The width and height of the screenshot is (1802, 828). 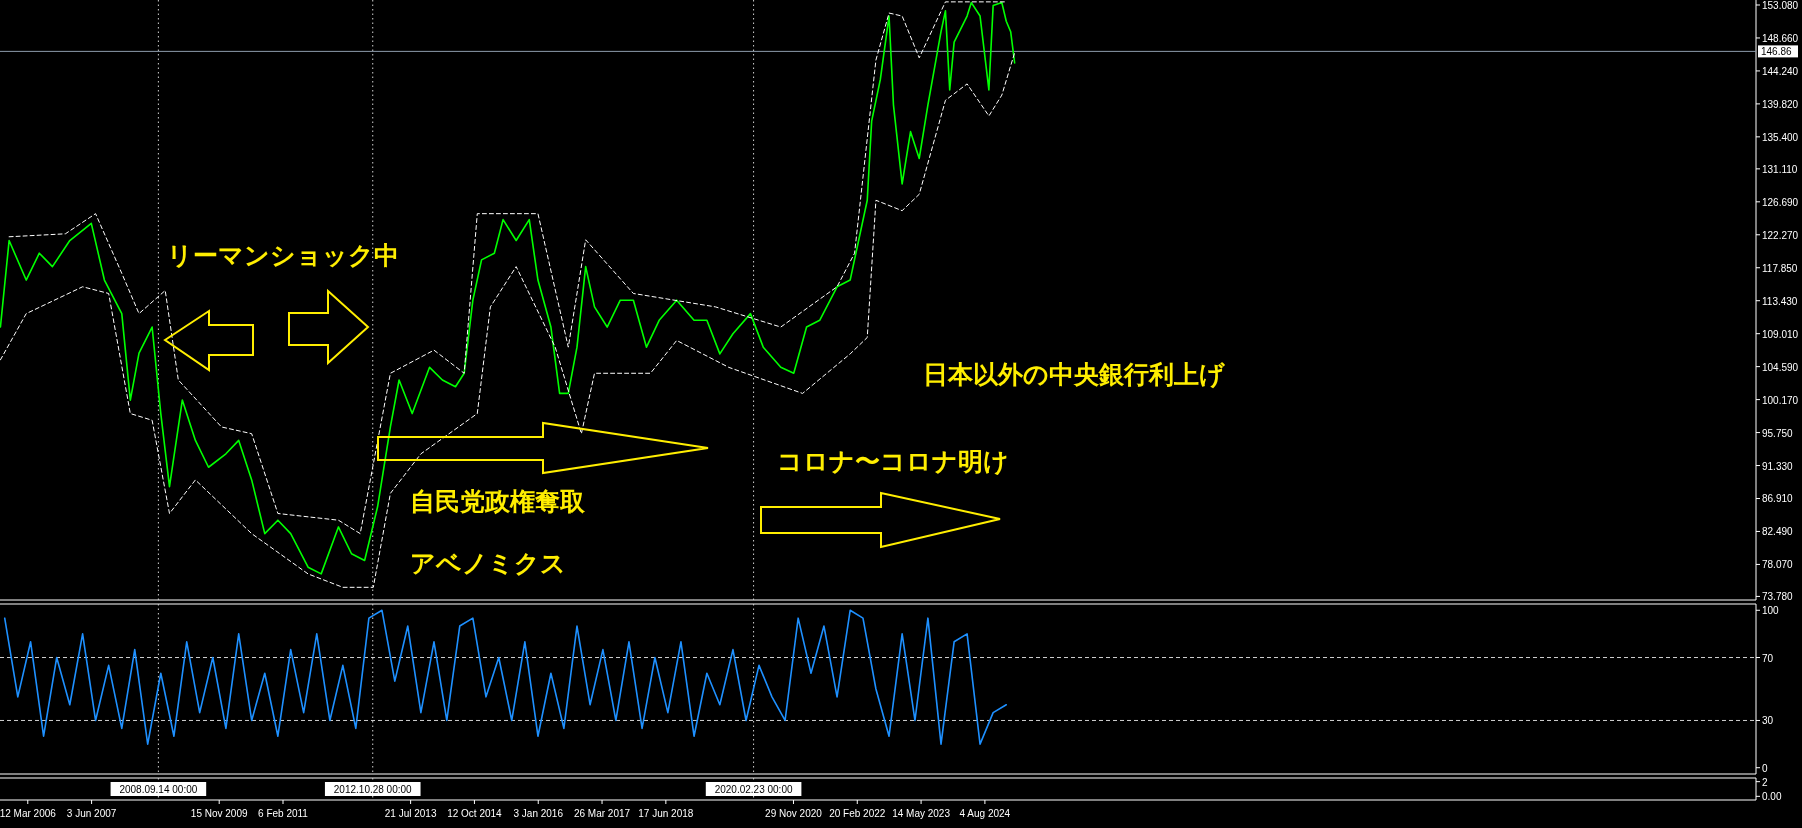 What do you see at coordinates (1771, 611) in the screenshot?
I see `y-tick-label: 100` at bounding box center [1771, 611].